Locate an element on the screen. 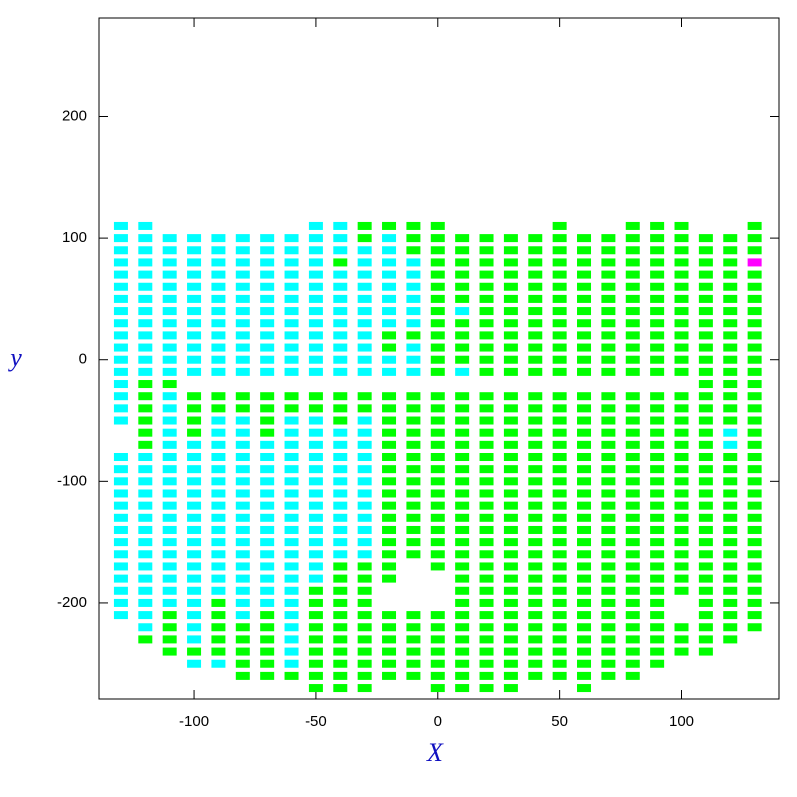 This screenshot has height=797, width=797. x-tick-label: -100 is located at coordinates (194, 721).